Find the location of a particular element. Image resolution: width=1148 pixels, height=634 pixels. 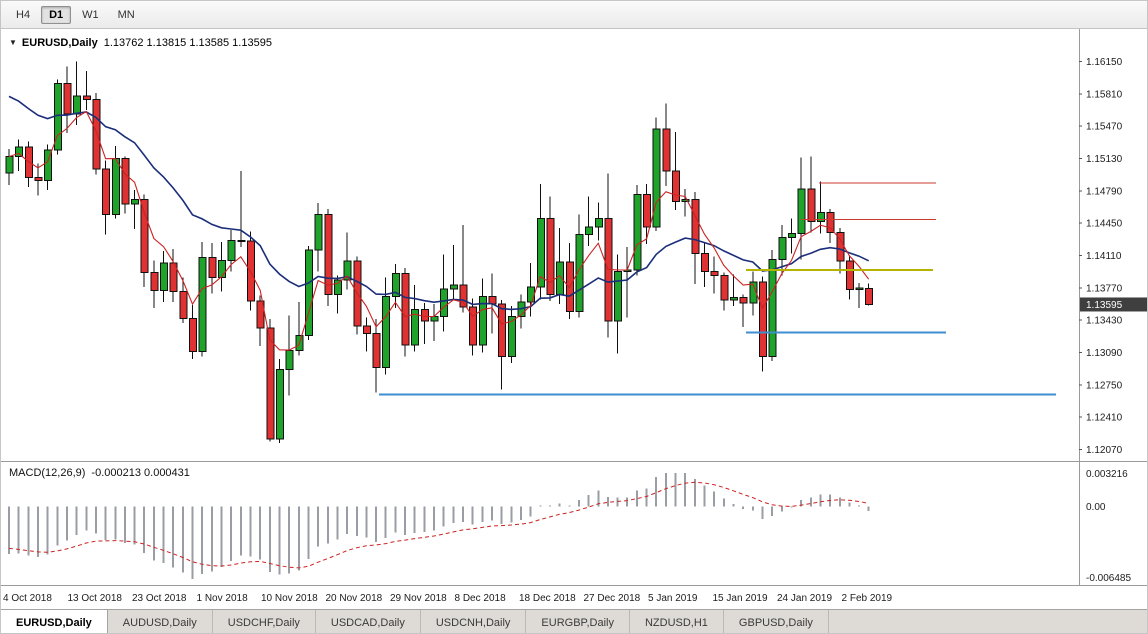

chart-dropdown-icon: ▼ is located at coordinates (13, 42).